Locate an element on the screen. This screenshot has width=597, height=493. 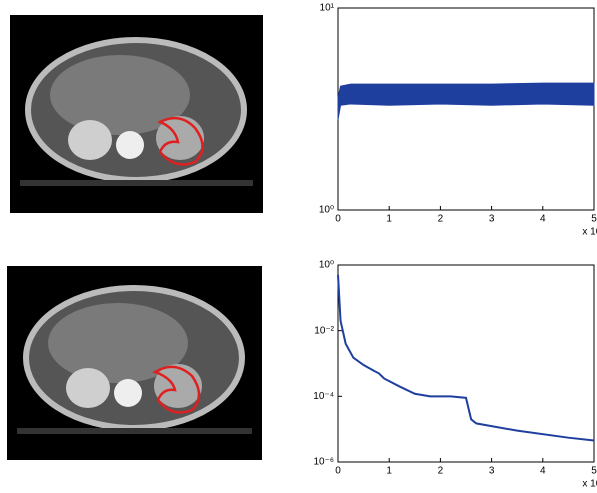
y-tick-label: 10⁻⁶ is located at coordinates (323, 462).